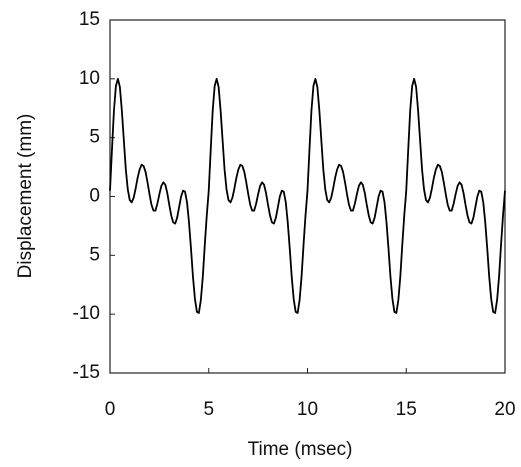 Image resolution: width=521 pixels, height=467 pixels. What do you see at coordinates (307, 409) in the screenshot?
I see `x-tick-label: 10` at bounding box center [307, 409].